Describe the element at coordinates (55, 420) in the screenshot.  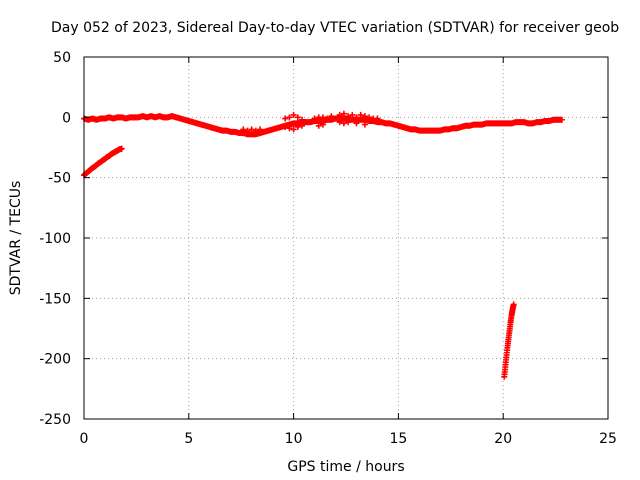
I see `y-tick-label: -250` at that location.